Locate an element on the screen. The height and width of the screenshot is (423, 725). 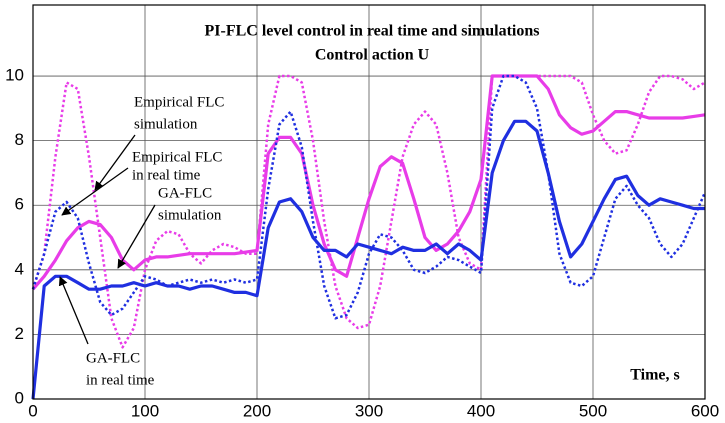
annotation-arrows is located at coordinates (107, 239).